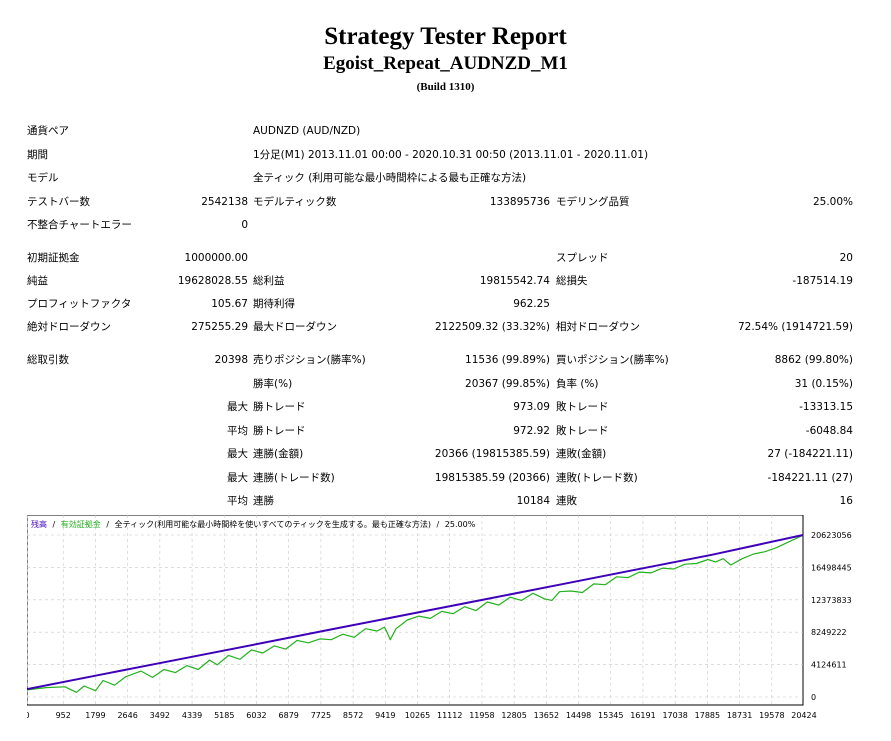 This screenshot has height=741, width=891. I want to click on short-positions-value: 11536 (99.89%), so click(507, 360).